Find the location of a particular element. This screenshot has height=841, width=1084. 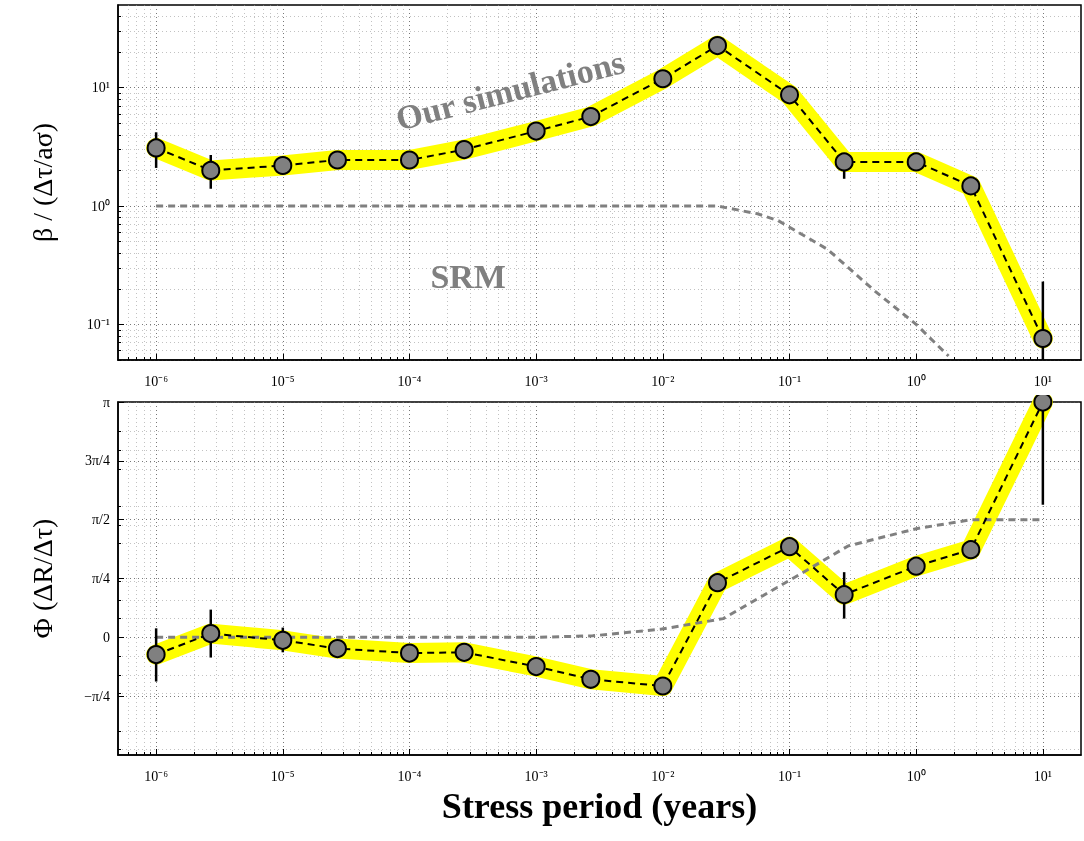

y-tick-label: π is located at coordinates (106, 402).